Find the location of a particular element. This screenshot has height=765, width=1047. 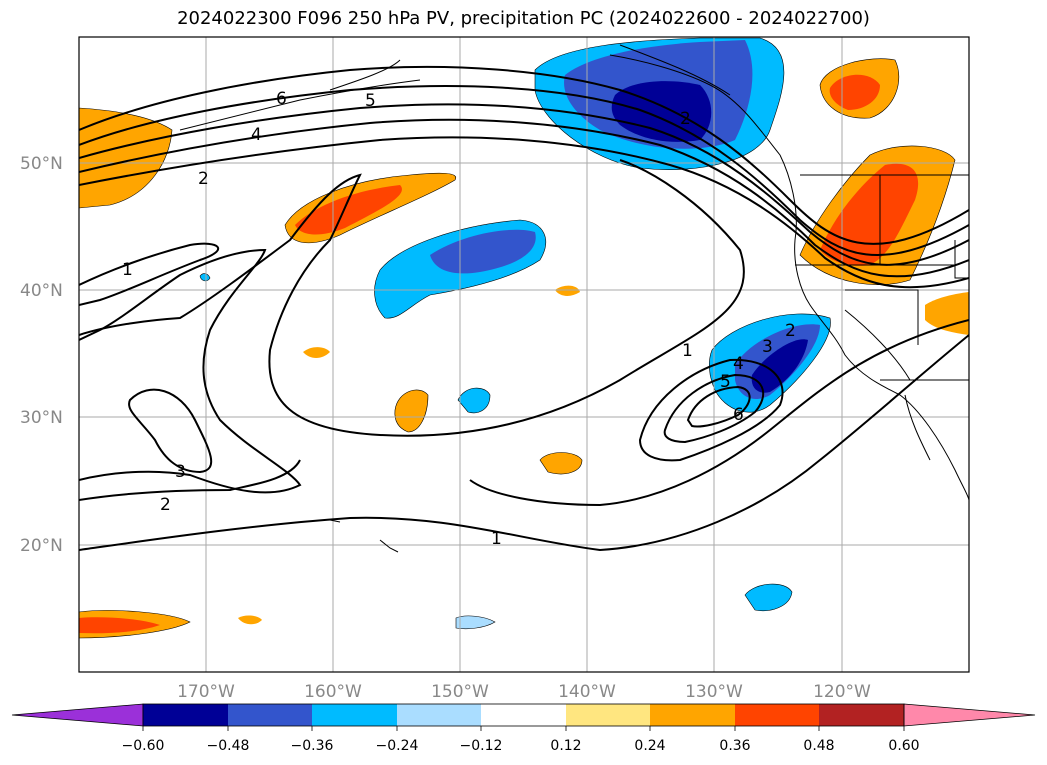

lon-label: 140°W is located at coordinates (587, 692).